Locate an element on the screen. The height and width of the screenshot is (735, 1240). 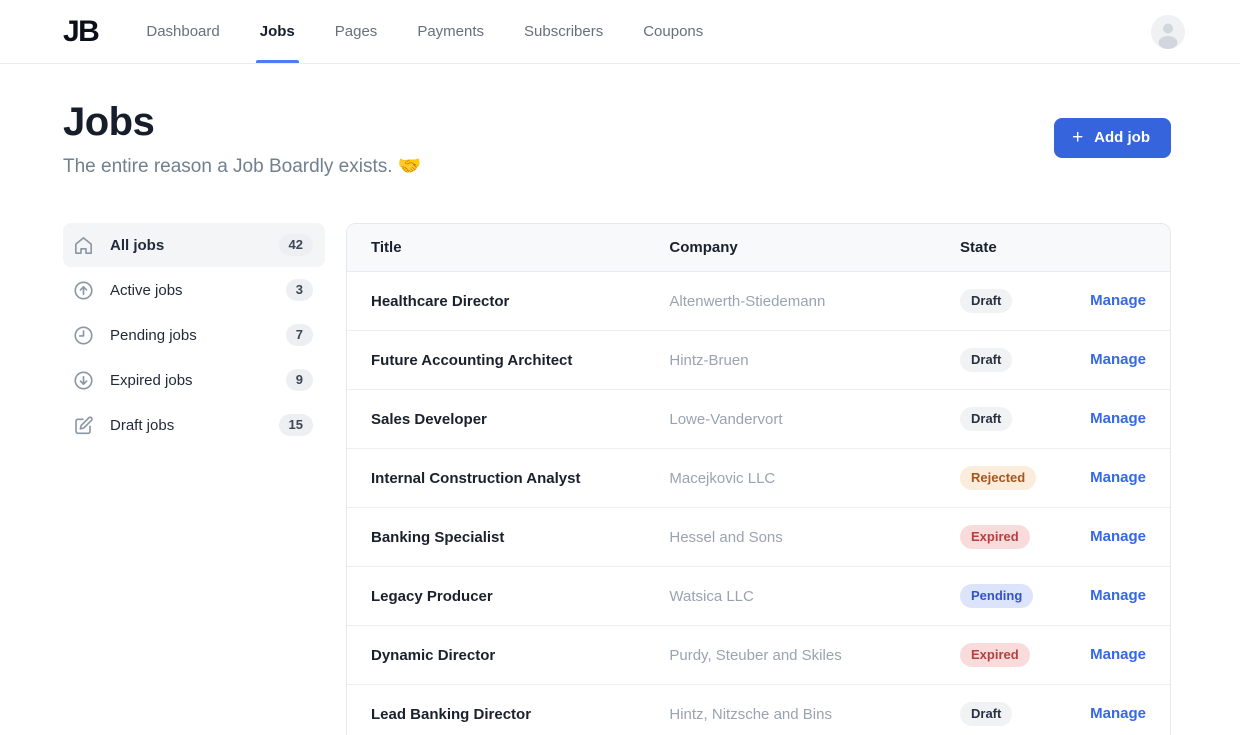
add-job-button: + Add job is located at coordinates (1112, 138).